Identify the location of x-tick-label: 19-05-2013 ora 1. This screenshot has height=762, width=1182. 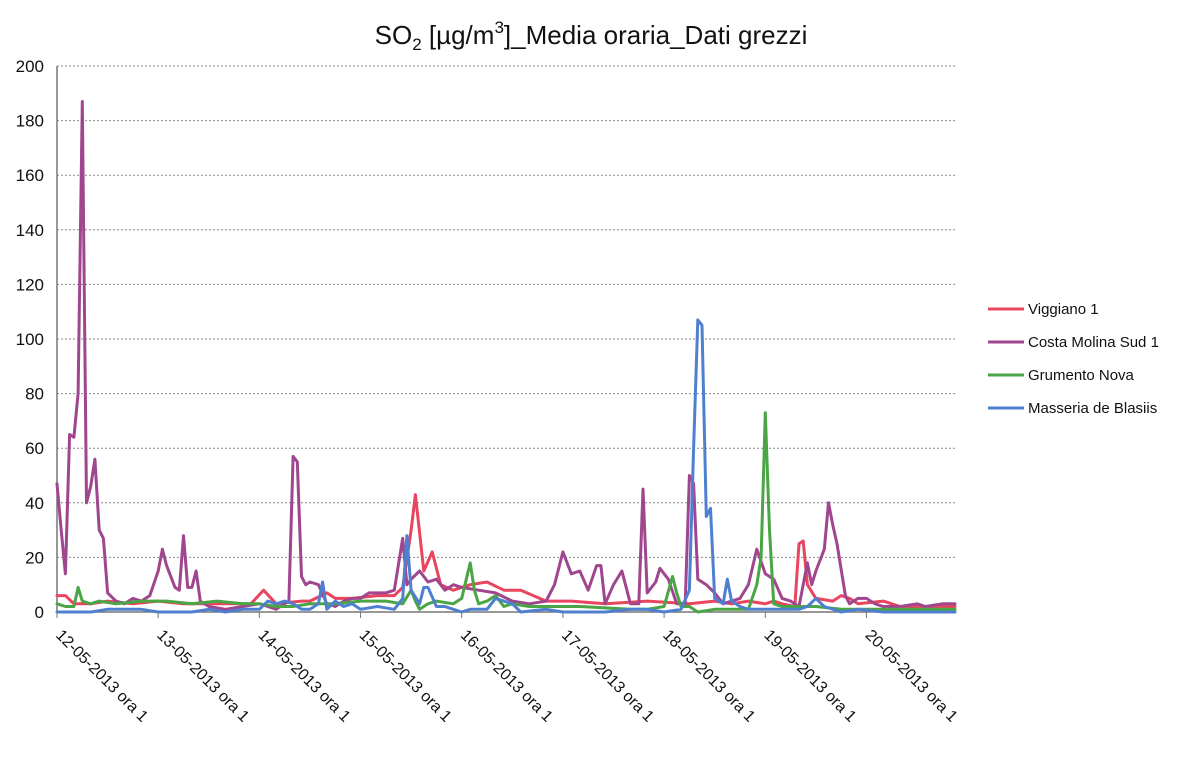
(809, 676).